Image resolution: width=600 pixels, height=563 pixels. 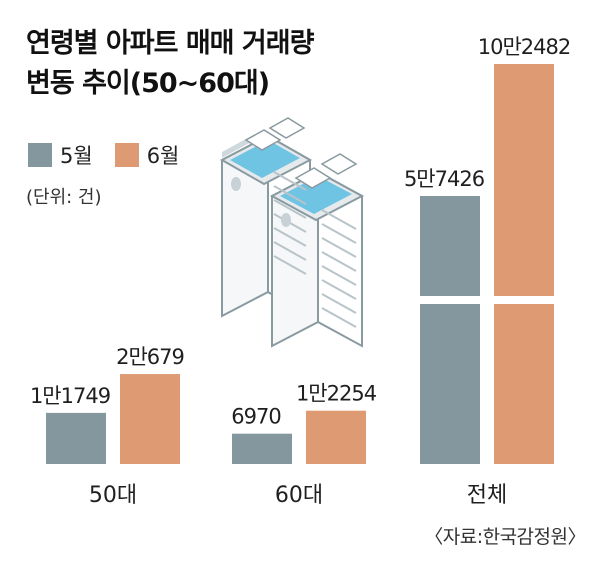 I want to click on data-label-total-may: 5만7426, so click(x=444, y=179).